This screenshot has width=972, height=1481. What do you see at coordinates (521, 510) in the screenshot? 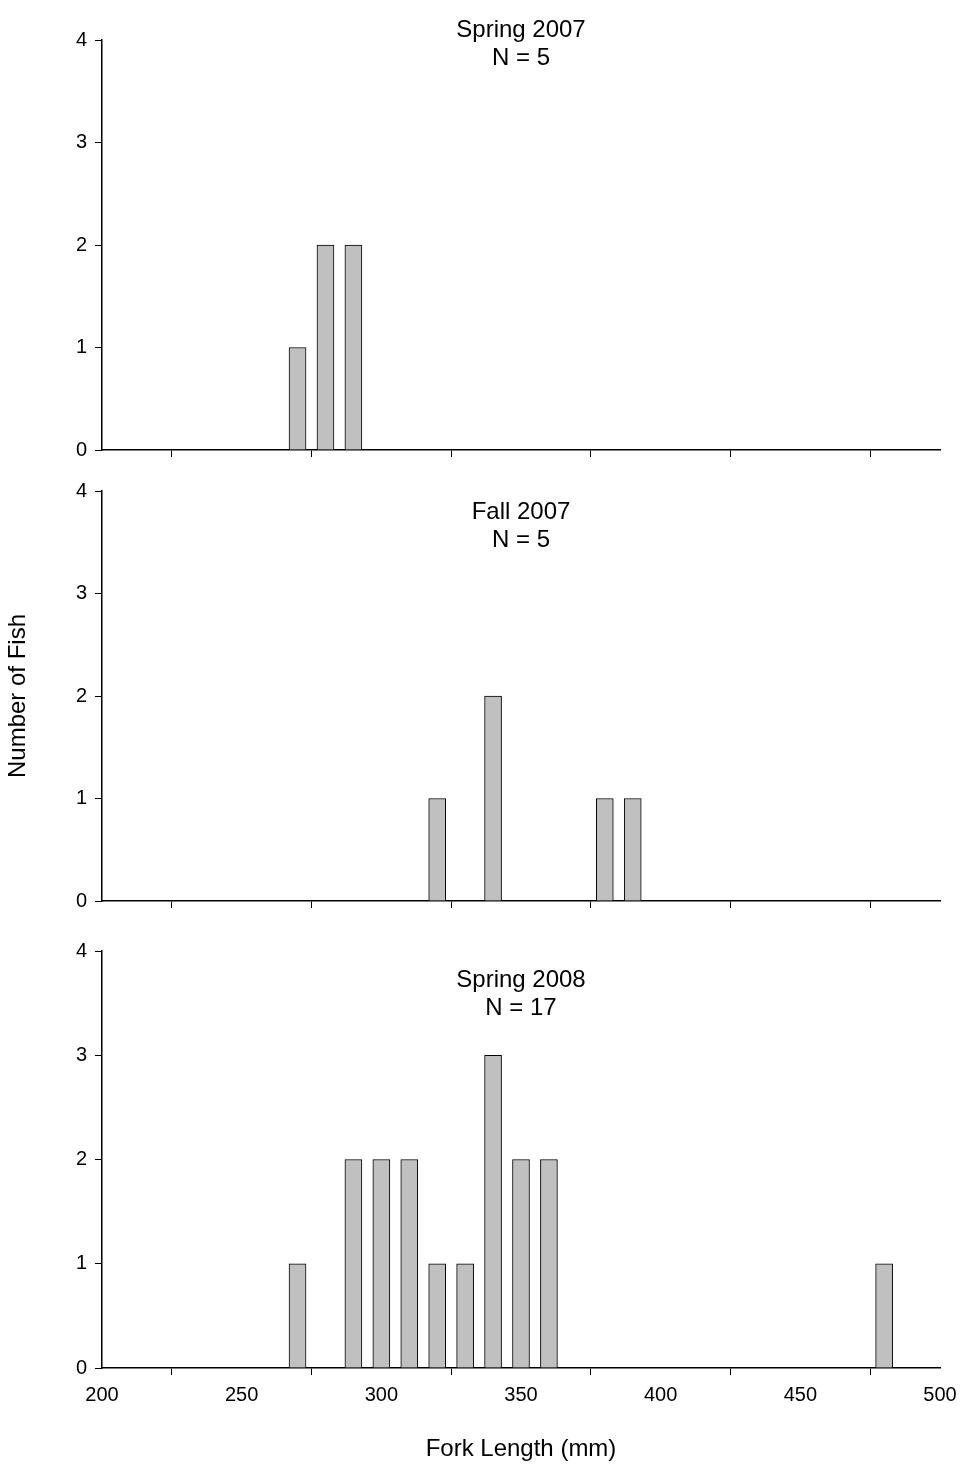
I see `chart-title: Fall 2007` at bounding box center [521, 510].